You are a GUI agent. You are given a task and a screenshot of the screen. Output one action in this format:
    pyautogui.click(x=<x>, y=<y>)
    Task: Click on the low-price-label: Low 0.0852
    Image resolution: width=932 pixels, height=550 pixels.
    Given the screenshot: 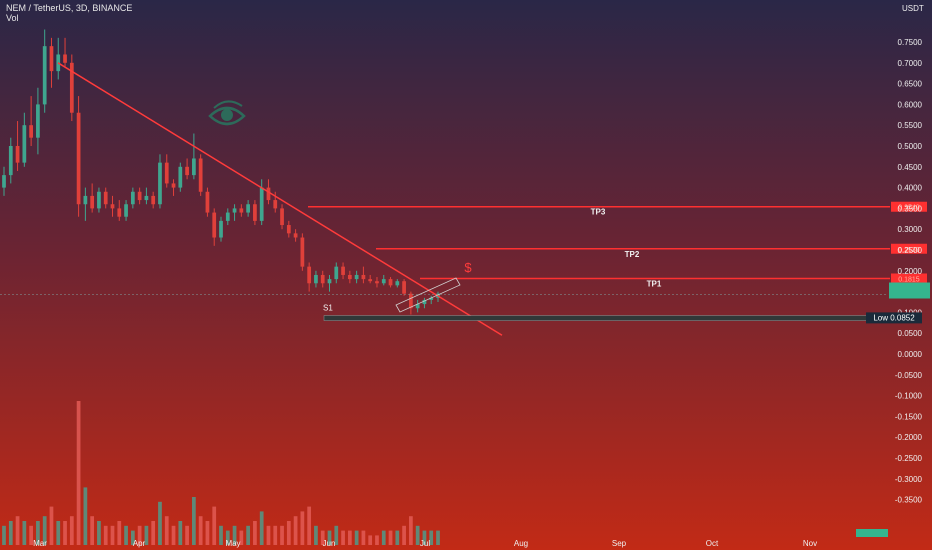 What is the action you would take?
    pyautogui.click(x=894, y=317)
    